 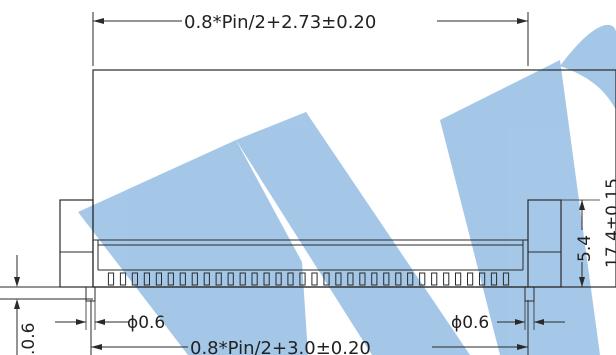 I want to click on hole-left-dimension: ϕ0.6, so click(x=110, y=317).